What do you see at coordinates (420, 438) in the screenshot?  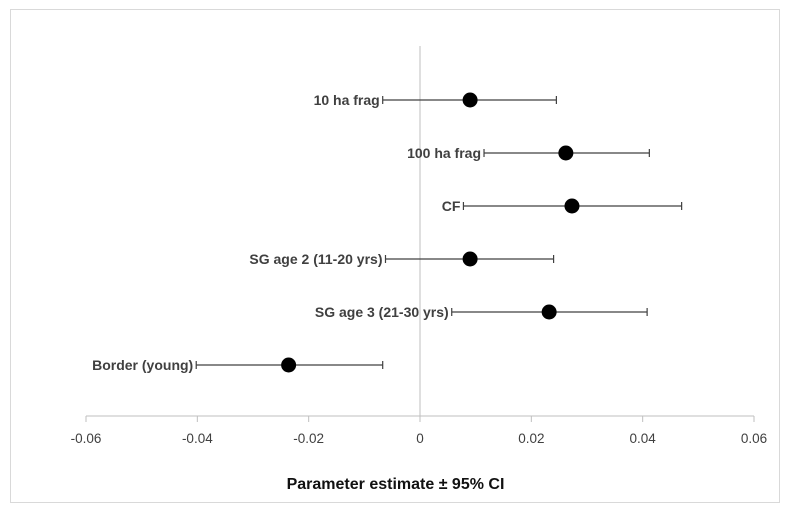 I see `x-tick-label: 0` at bounding box center [420, 438].